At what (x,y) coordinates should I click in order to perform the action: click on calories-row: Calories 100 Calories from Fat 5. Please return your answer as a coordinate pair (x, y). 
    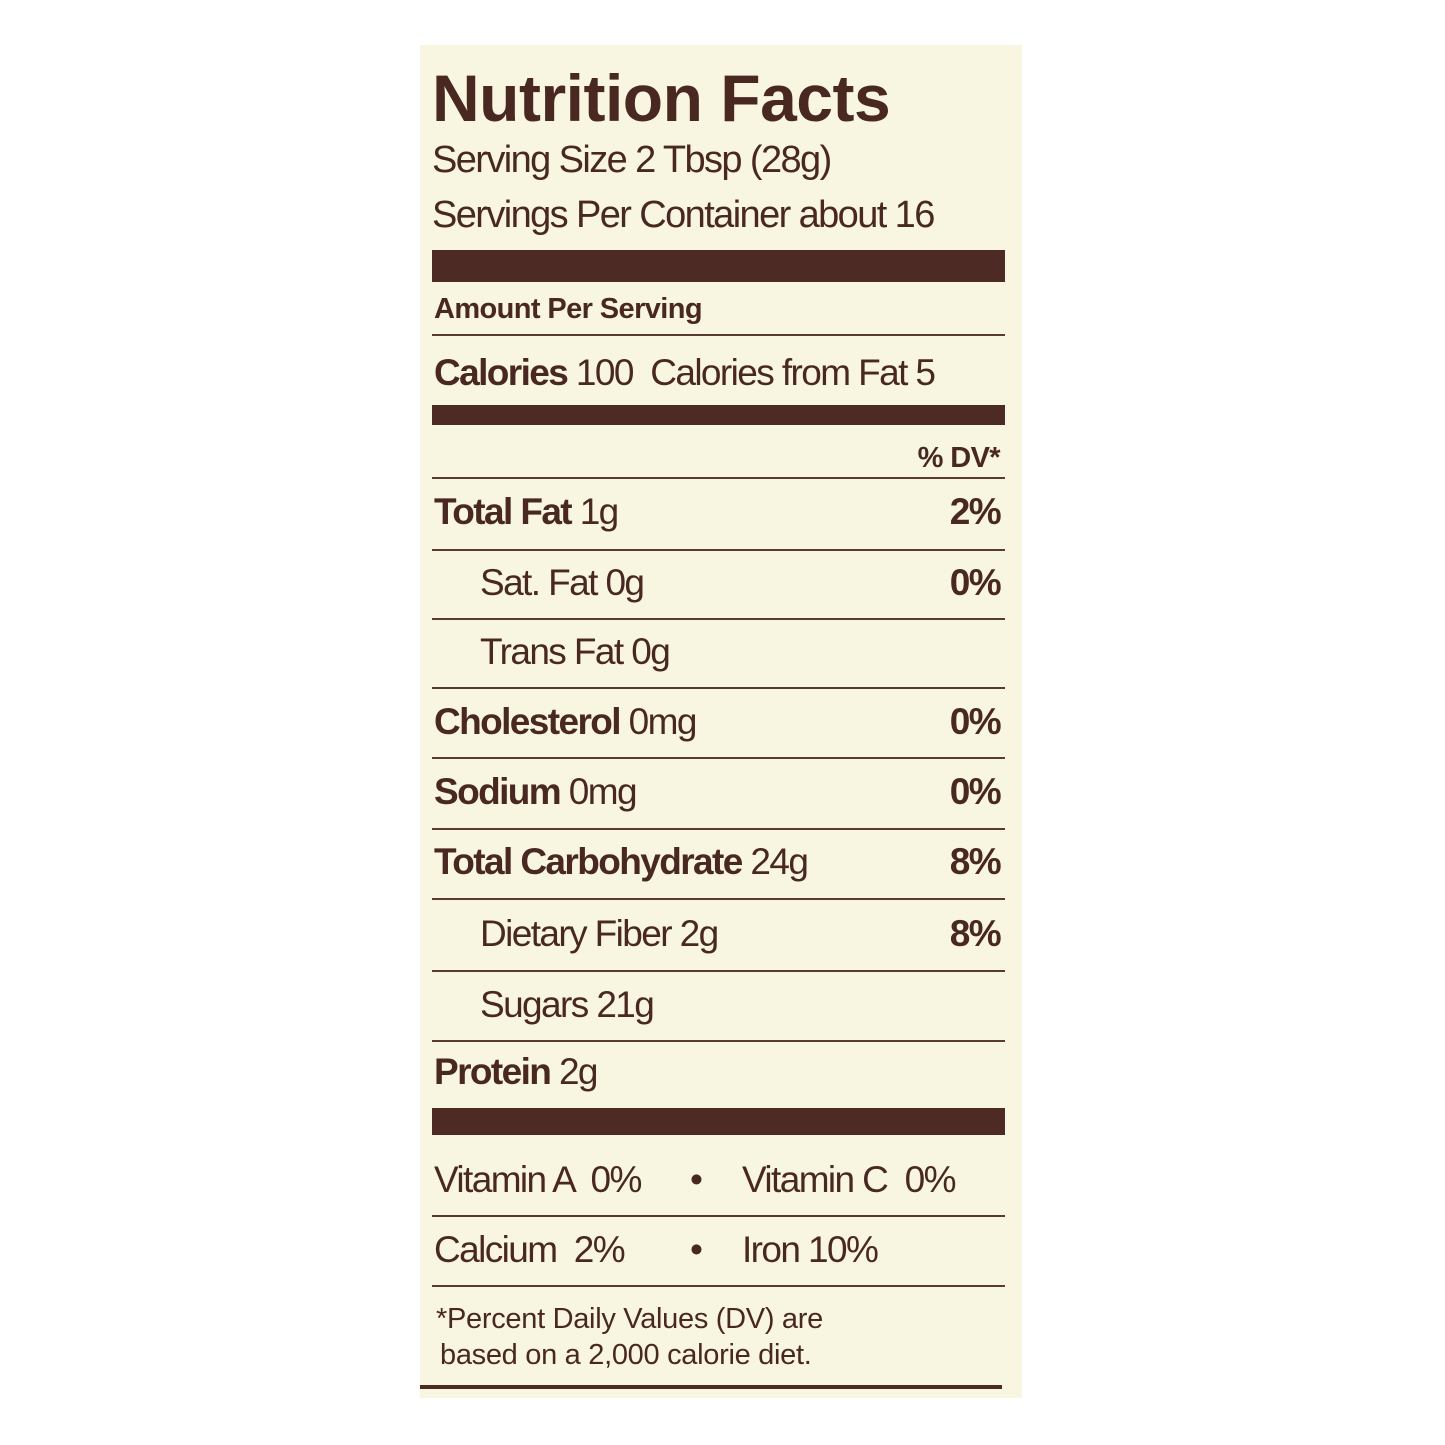
    Looking at the image, I should click on (719, 373).